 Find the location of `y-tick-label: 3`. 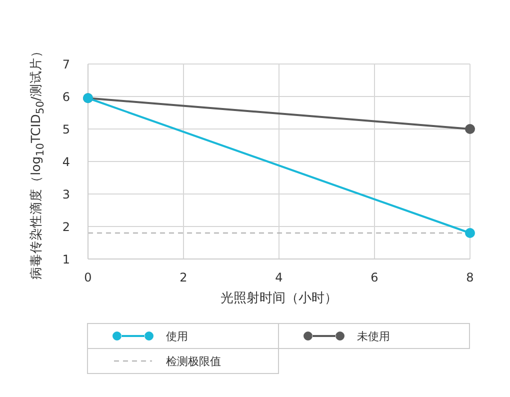

y-tick-label: 3 is located at coordinates (66, 194).